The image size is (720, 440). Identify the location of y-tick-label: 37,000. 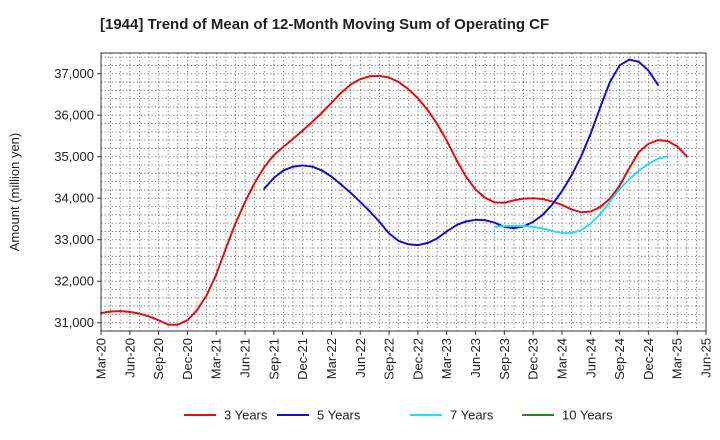
(74, 73).